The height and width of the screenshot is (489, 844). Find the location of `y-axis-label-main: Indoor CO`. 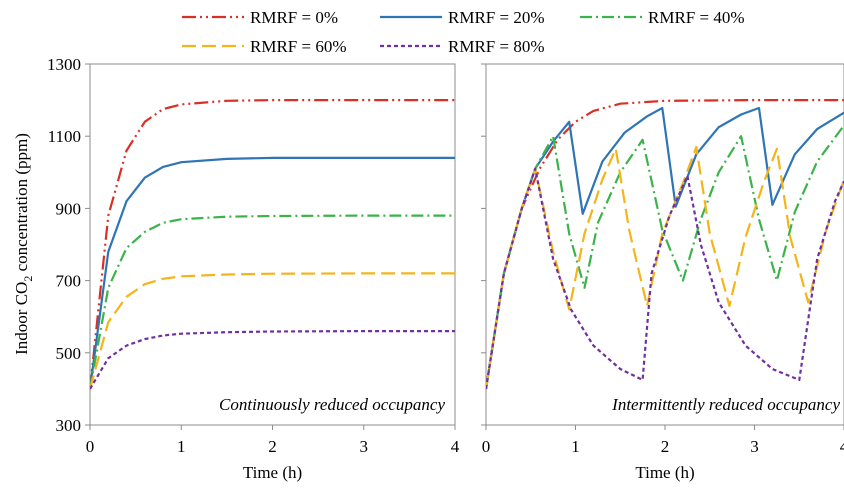

y-axis-label-main: Indoor CO is located at coordinates (21, 318).